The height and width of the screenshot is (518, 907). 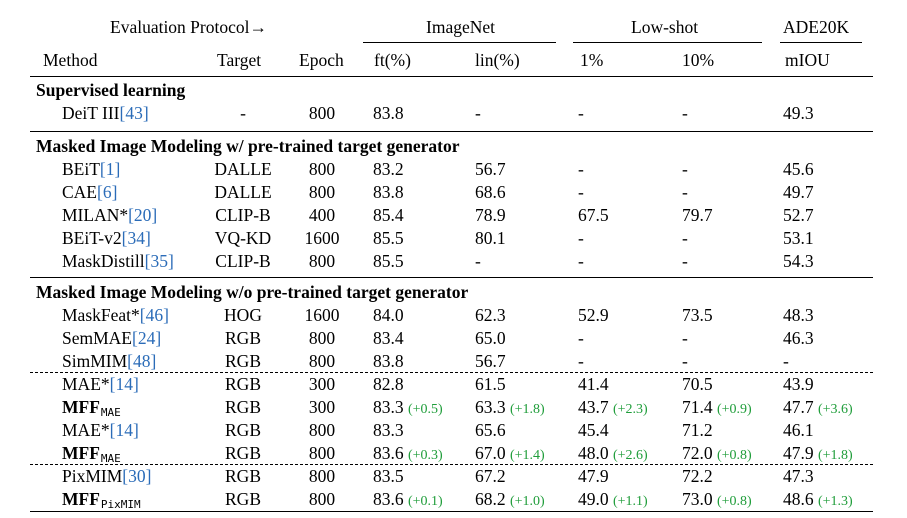 What do you see at coordinates (451, 464) in the screenshot?
I see `row-separator-dashed` at bounding box center [451, 464].